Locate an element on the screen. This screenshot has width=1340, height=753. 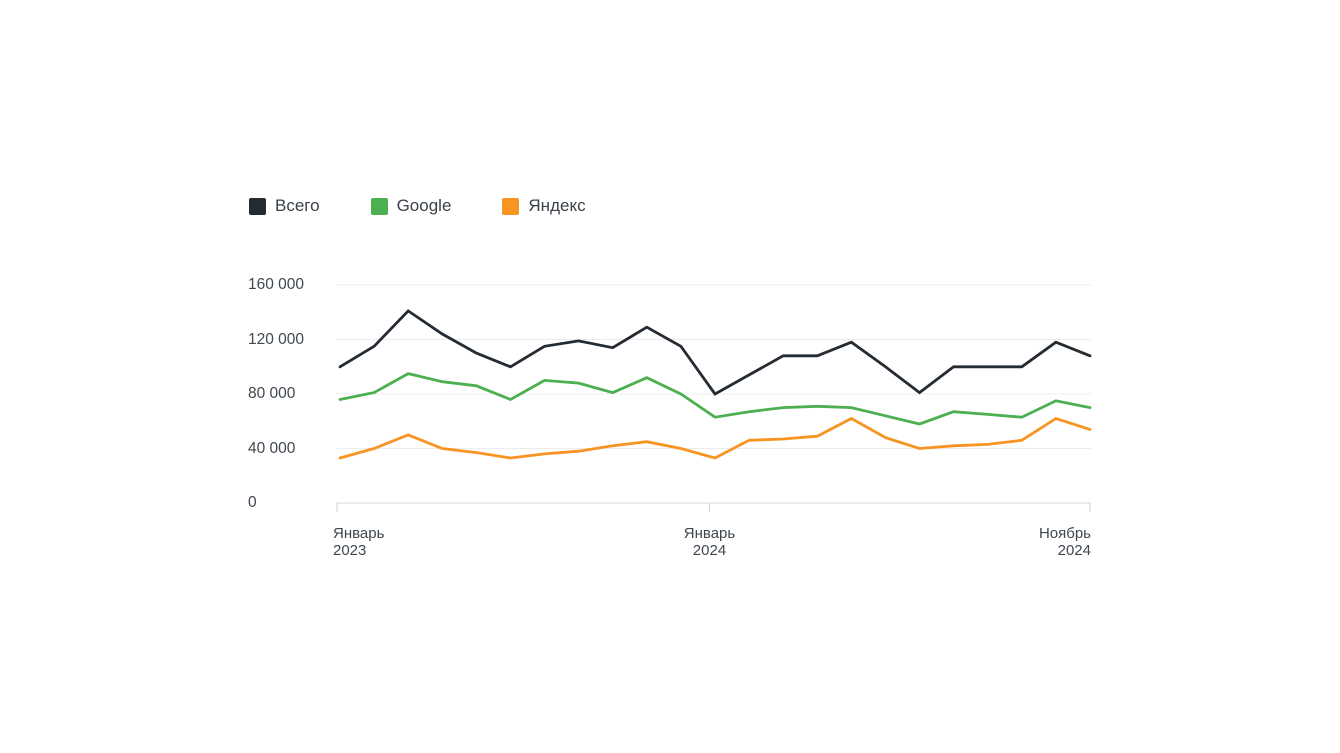
legend-item-яндекс: Яндекс is located at coordinates (544, 206).